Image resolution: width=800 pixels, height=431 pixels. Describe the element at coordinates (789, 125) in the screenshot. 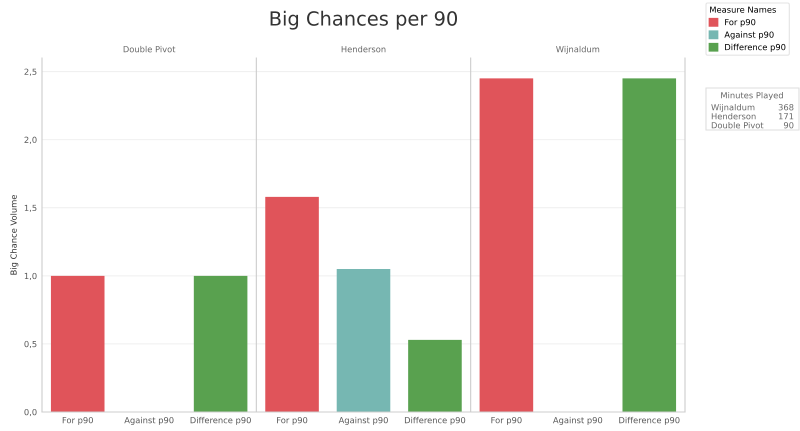

I see `data-label: 90` at that location.